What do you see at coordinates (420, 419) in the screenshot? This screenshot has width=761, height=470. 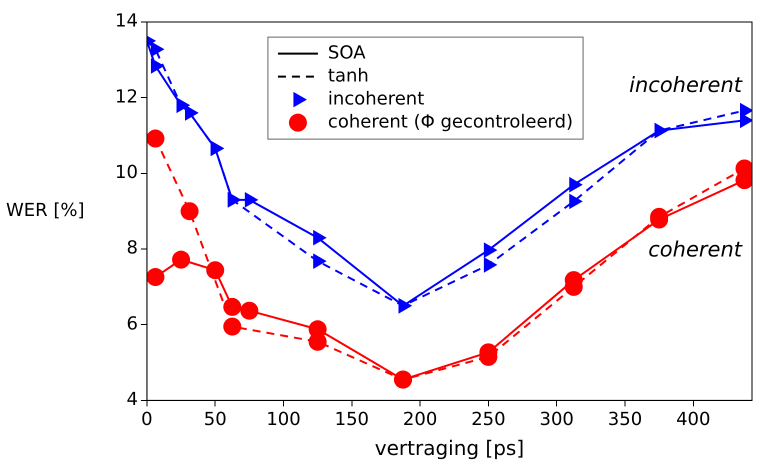 I see `x-tick-label: 200` at bounding box center [420, 419].